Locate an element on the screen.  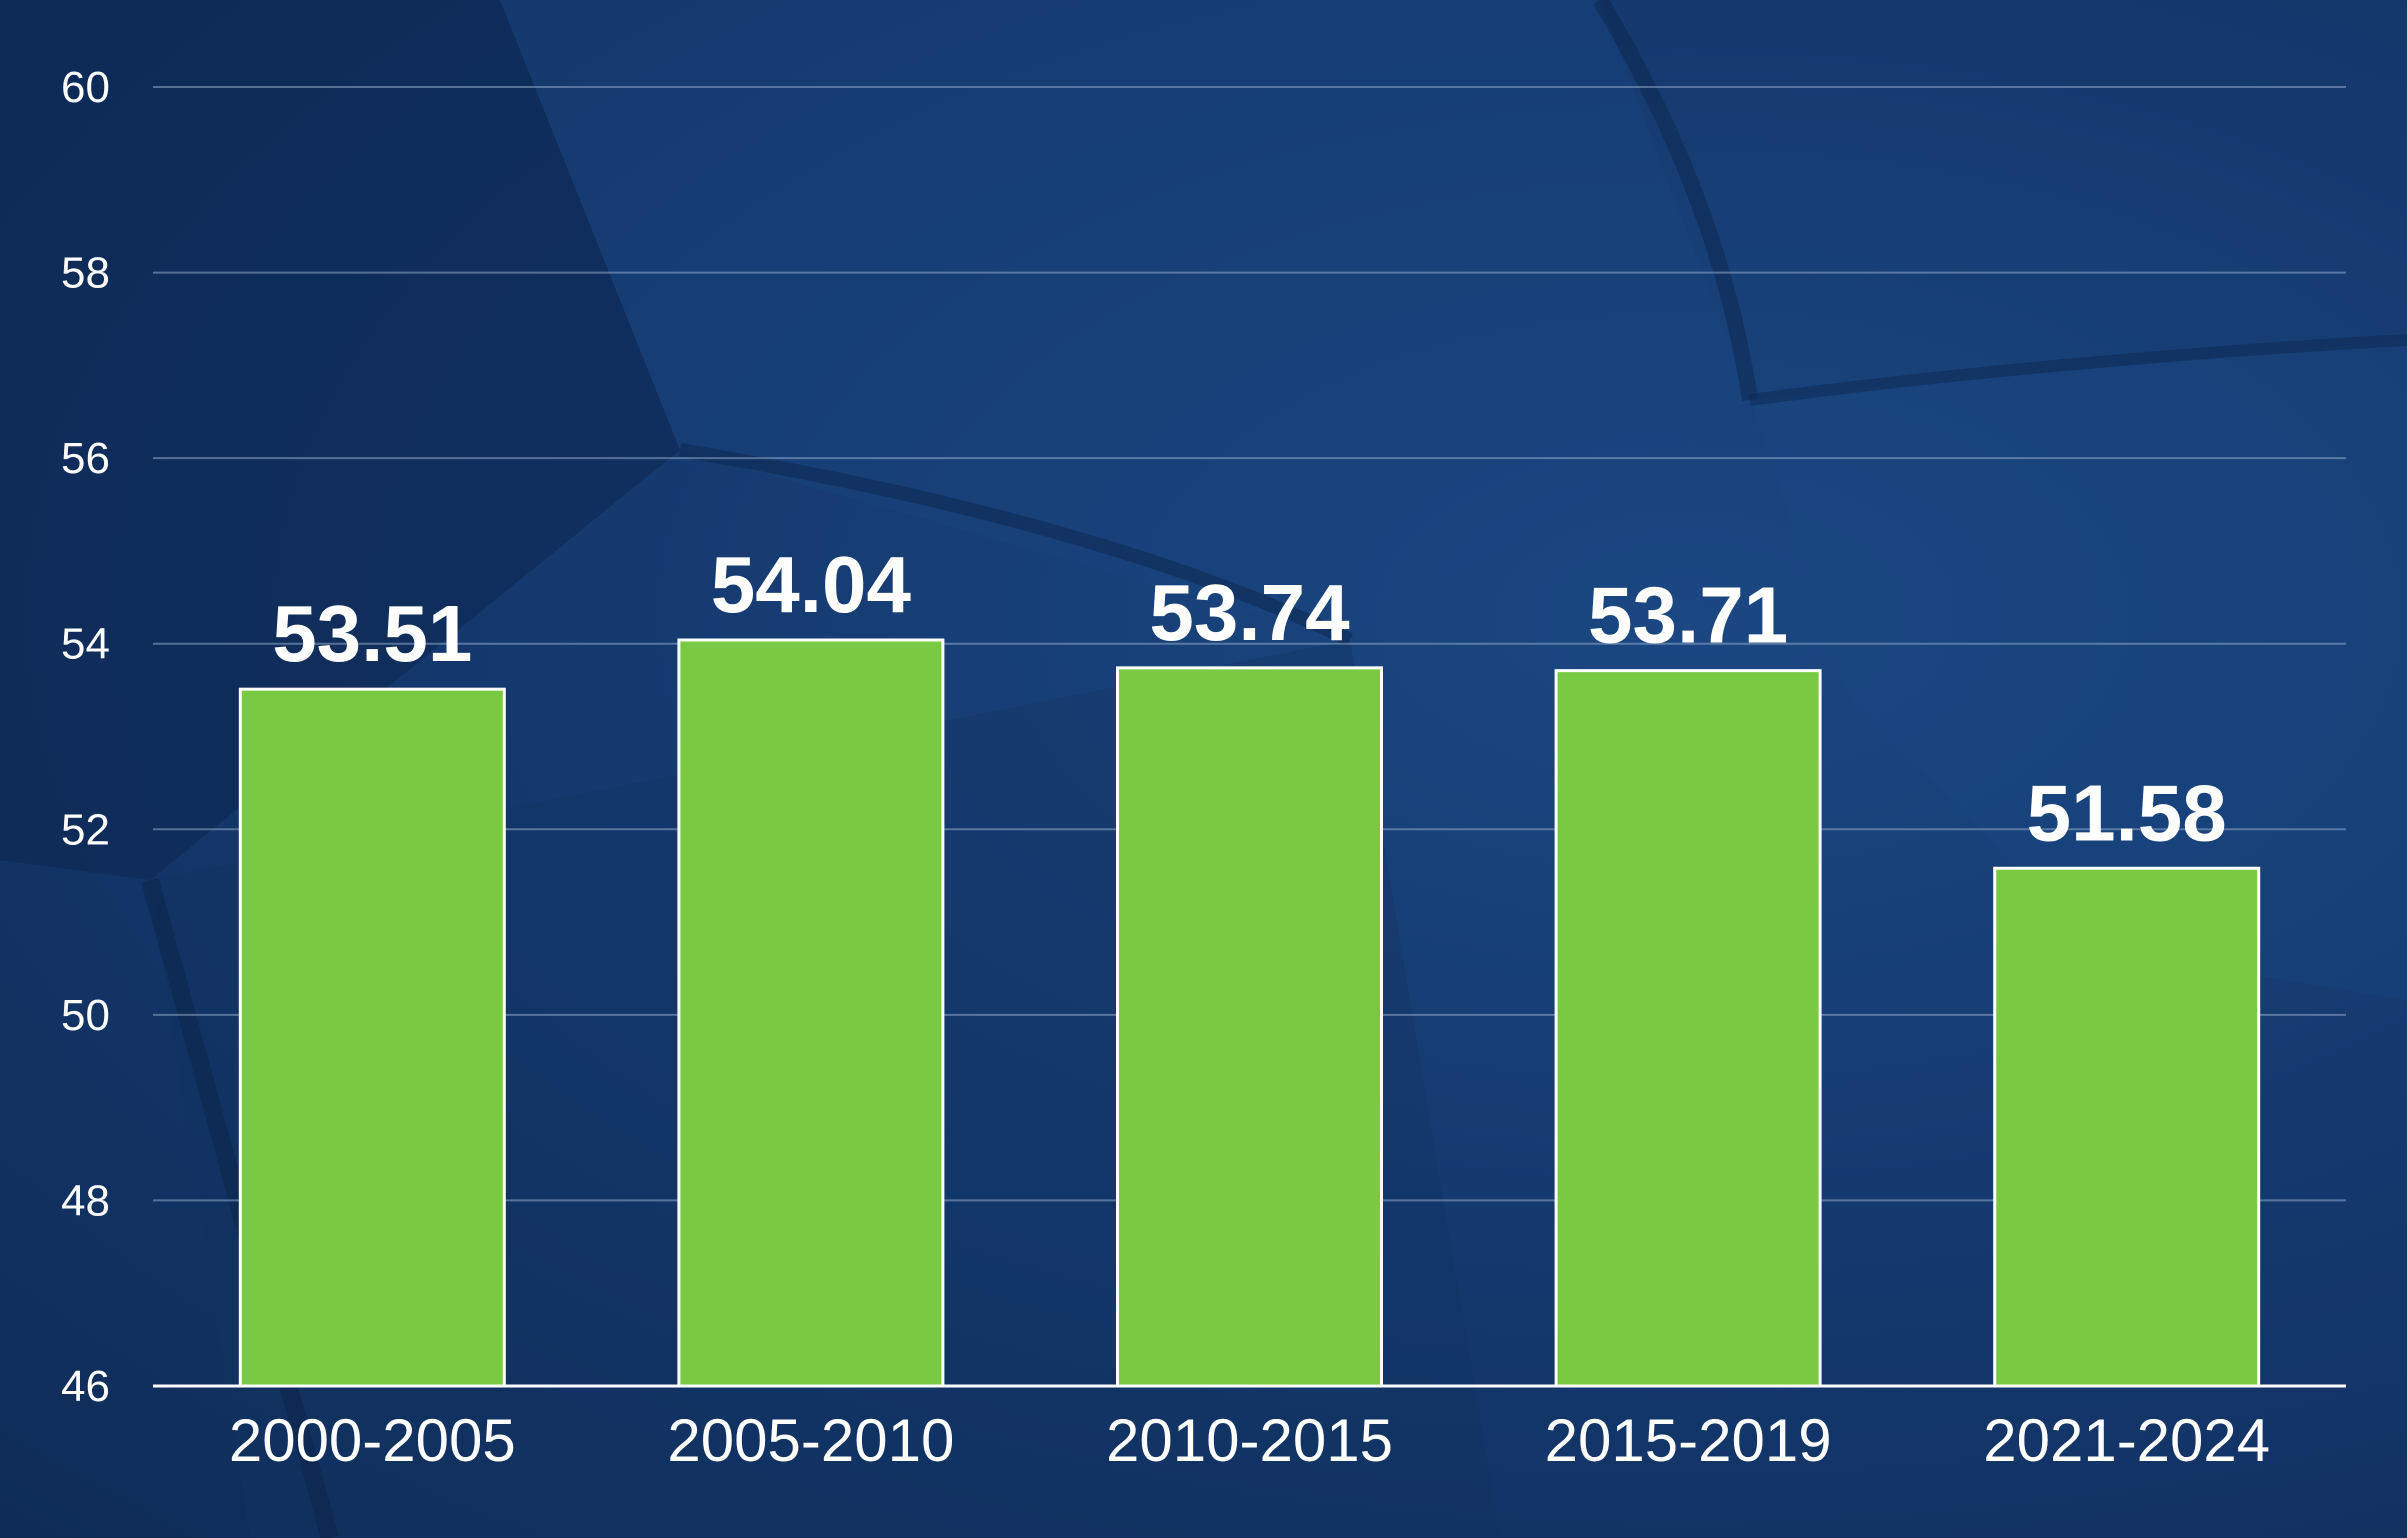
x-tick-label-2000-2005: 2000-2005 is located at coordinates (372, 1440).